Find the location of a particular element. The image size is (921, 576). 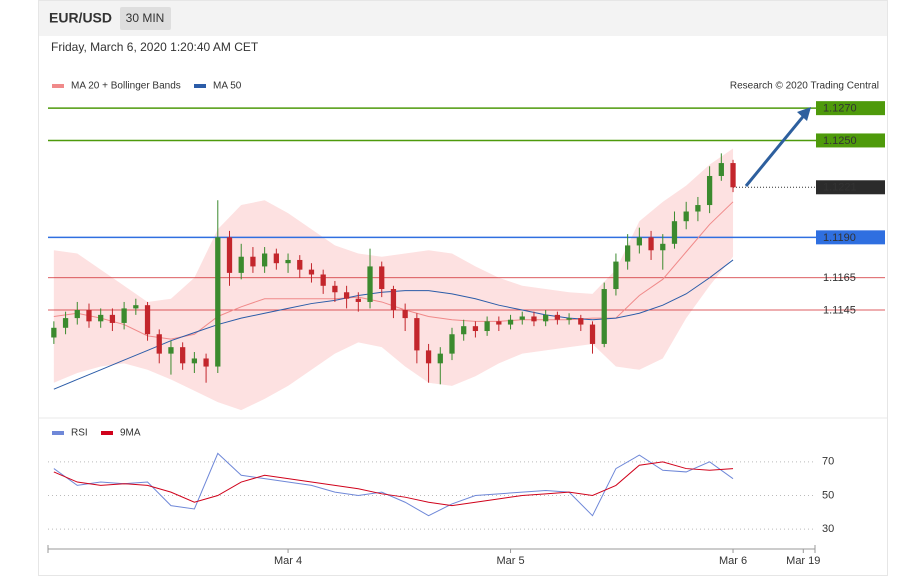

level-label: 1.1165 is located at coordinates (839, 278).